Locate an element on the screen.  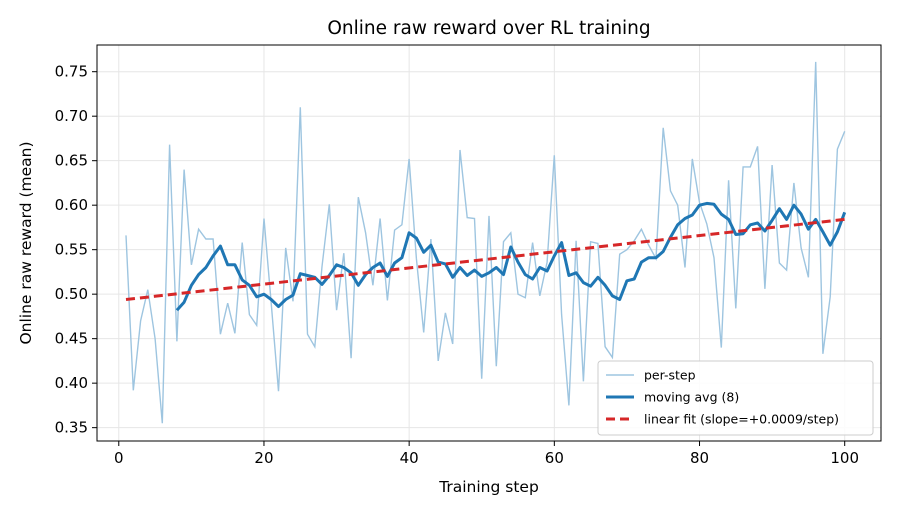
legend-label-per-step: per-step is located at coordinates (670, 375).